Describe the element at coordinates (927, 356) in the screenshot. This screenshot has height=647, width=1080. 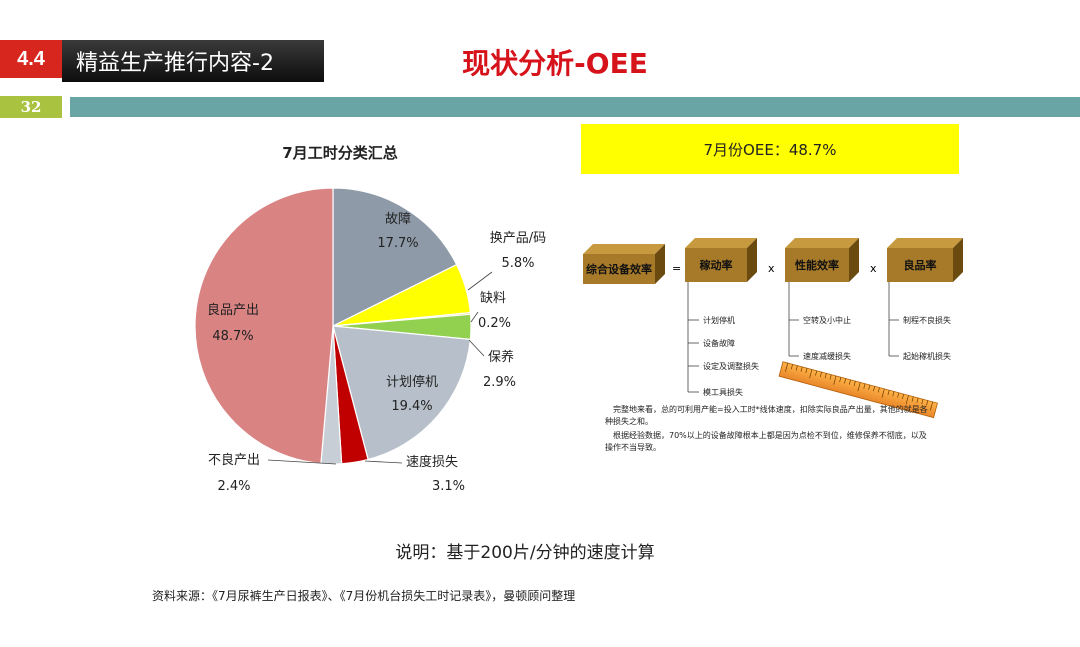
I see `quality-item: 起始稼机损失` at that location.